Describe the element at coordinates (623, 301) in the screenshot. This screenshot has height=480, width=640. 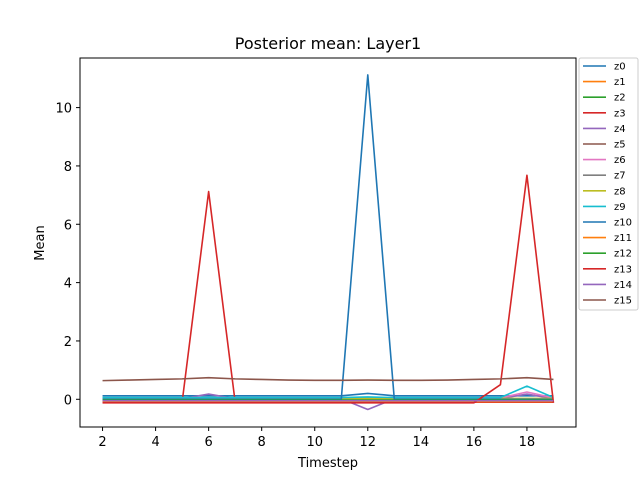
I see `legend-label-z15: z15` at that location.